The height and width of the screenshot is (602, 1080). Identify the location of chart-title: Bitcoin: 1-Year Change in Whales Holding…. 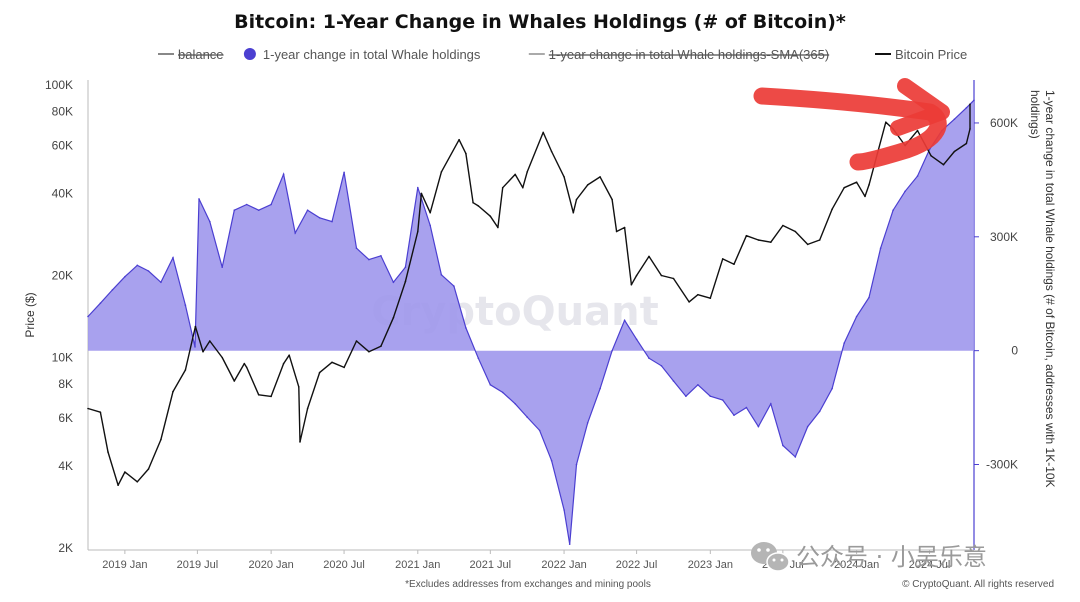
(540, 22).